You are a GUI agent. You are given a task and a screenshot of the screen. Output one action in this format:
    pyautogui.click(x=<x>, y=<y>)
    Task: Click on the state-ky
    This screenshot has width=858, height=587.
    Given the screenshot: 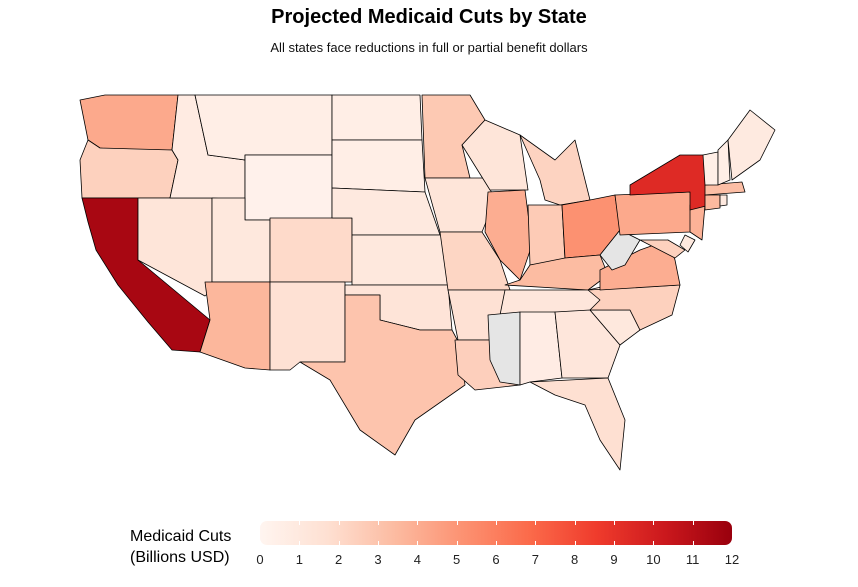 What is the action you would take?
    pyautogui.click(x=556, y=272)
    